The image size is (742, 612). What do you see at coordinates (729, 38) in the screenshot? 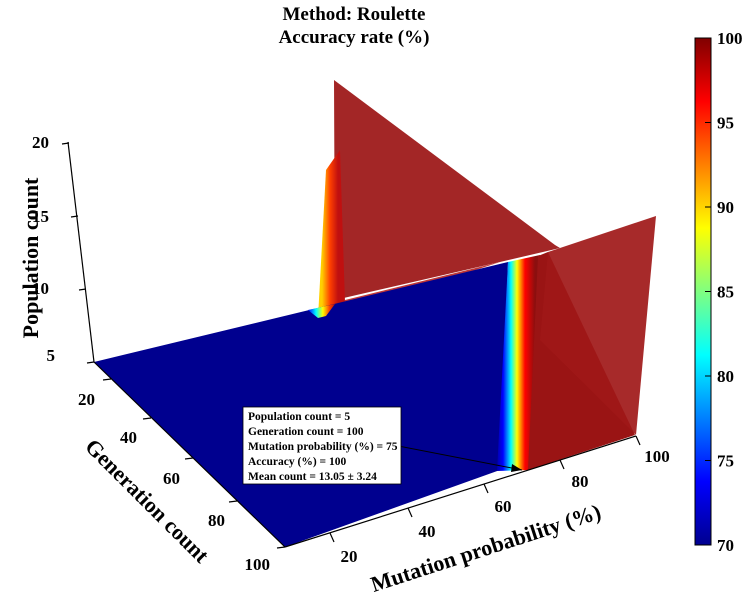
I see `colorbar-tick-label: 100` at bounding box center [729, 38].